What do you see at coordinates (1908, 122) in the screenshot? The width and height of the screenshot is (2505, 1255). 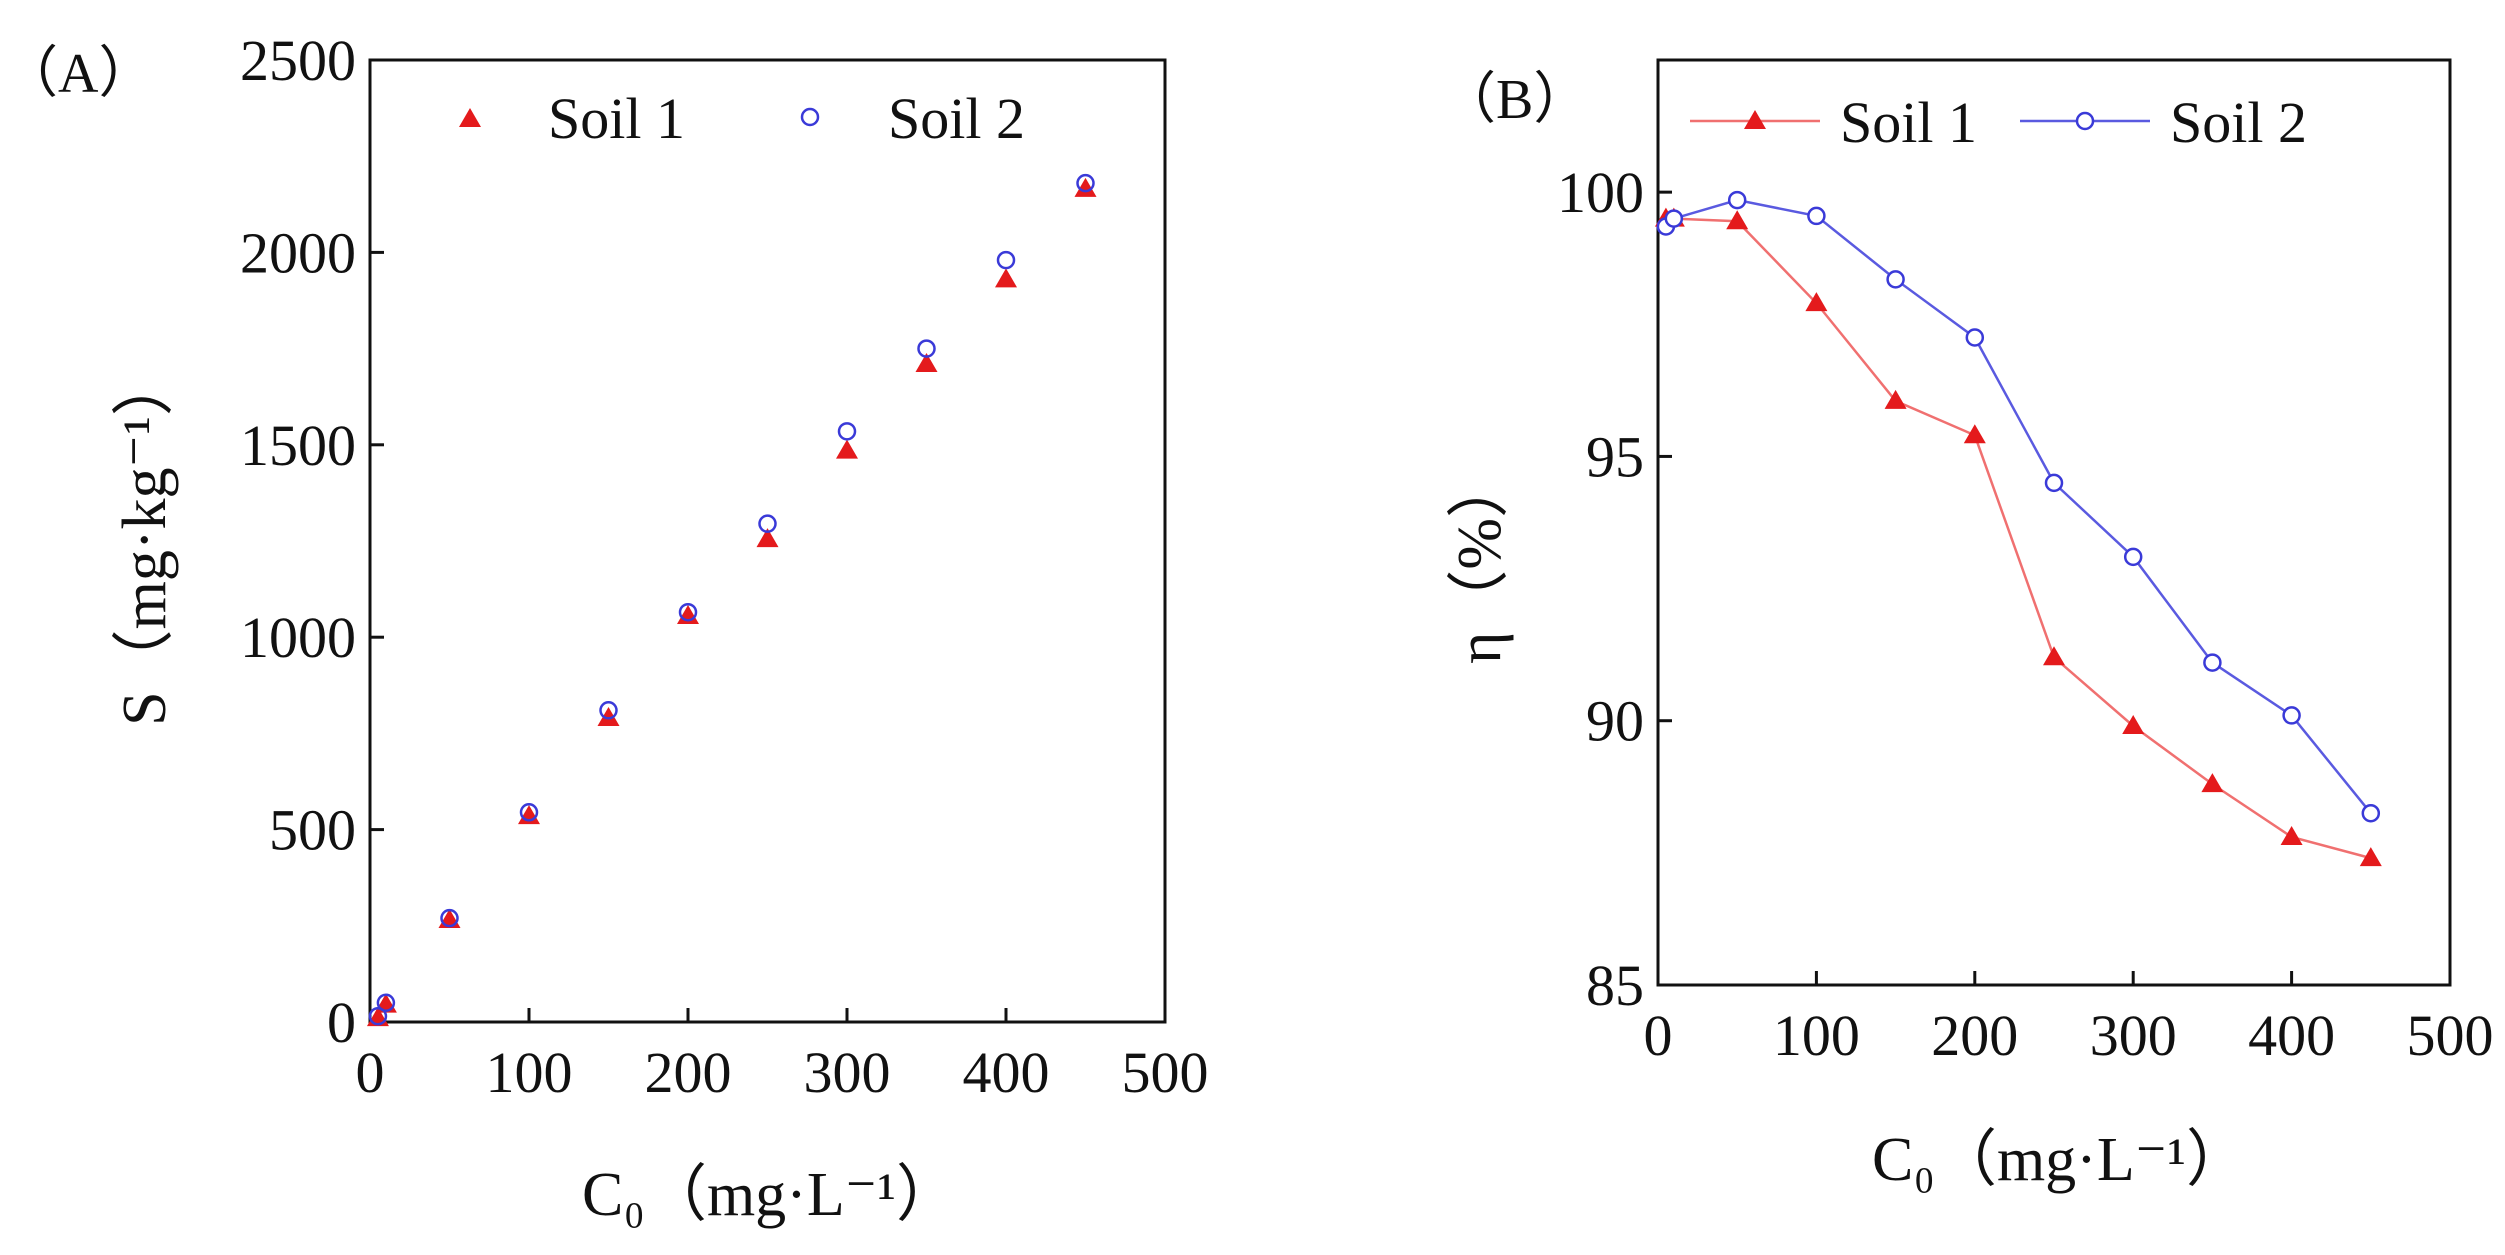 I see `panel-b-legend-soil1-label: Soil 1` at bounding box center [1908, 122].